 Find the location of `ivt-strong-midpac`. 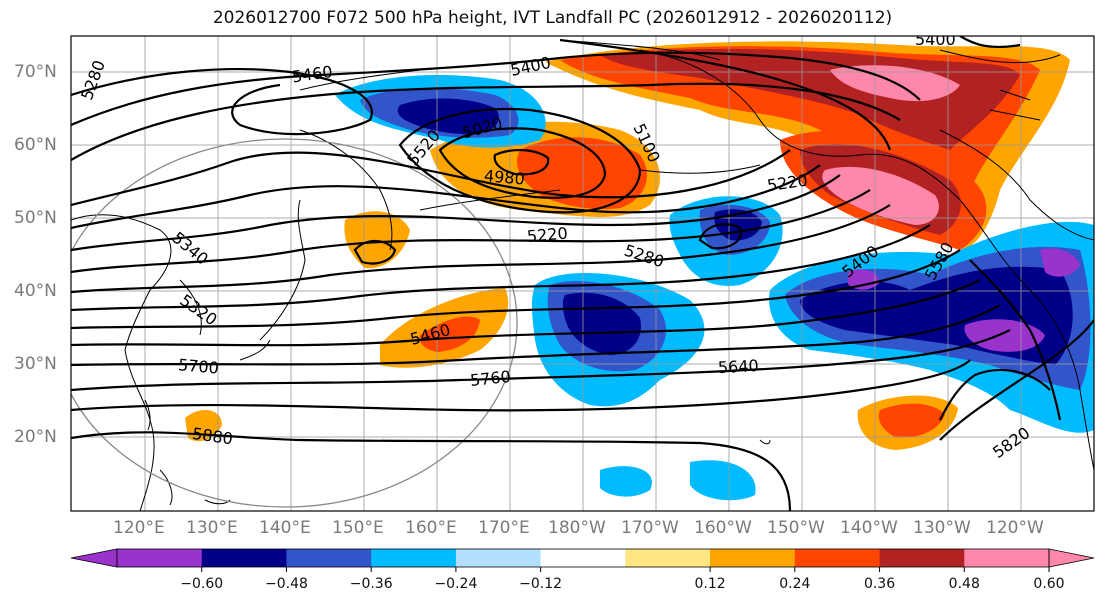

ivt-strong-midpac is located at coordinates (449, 334).